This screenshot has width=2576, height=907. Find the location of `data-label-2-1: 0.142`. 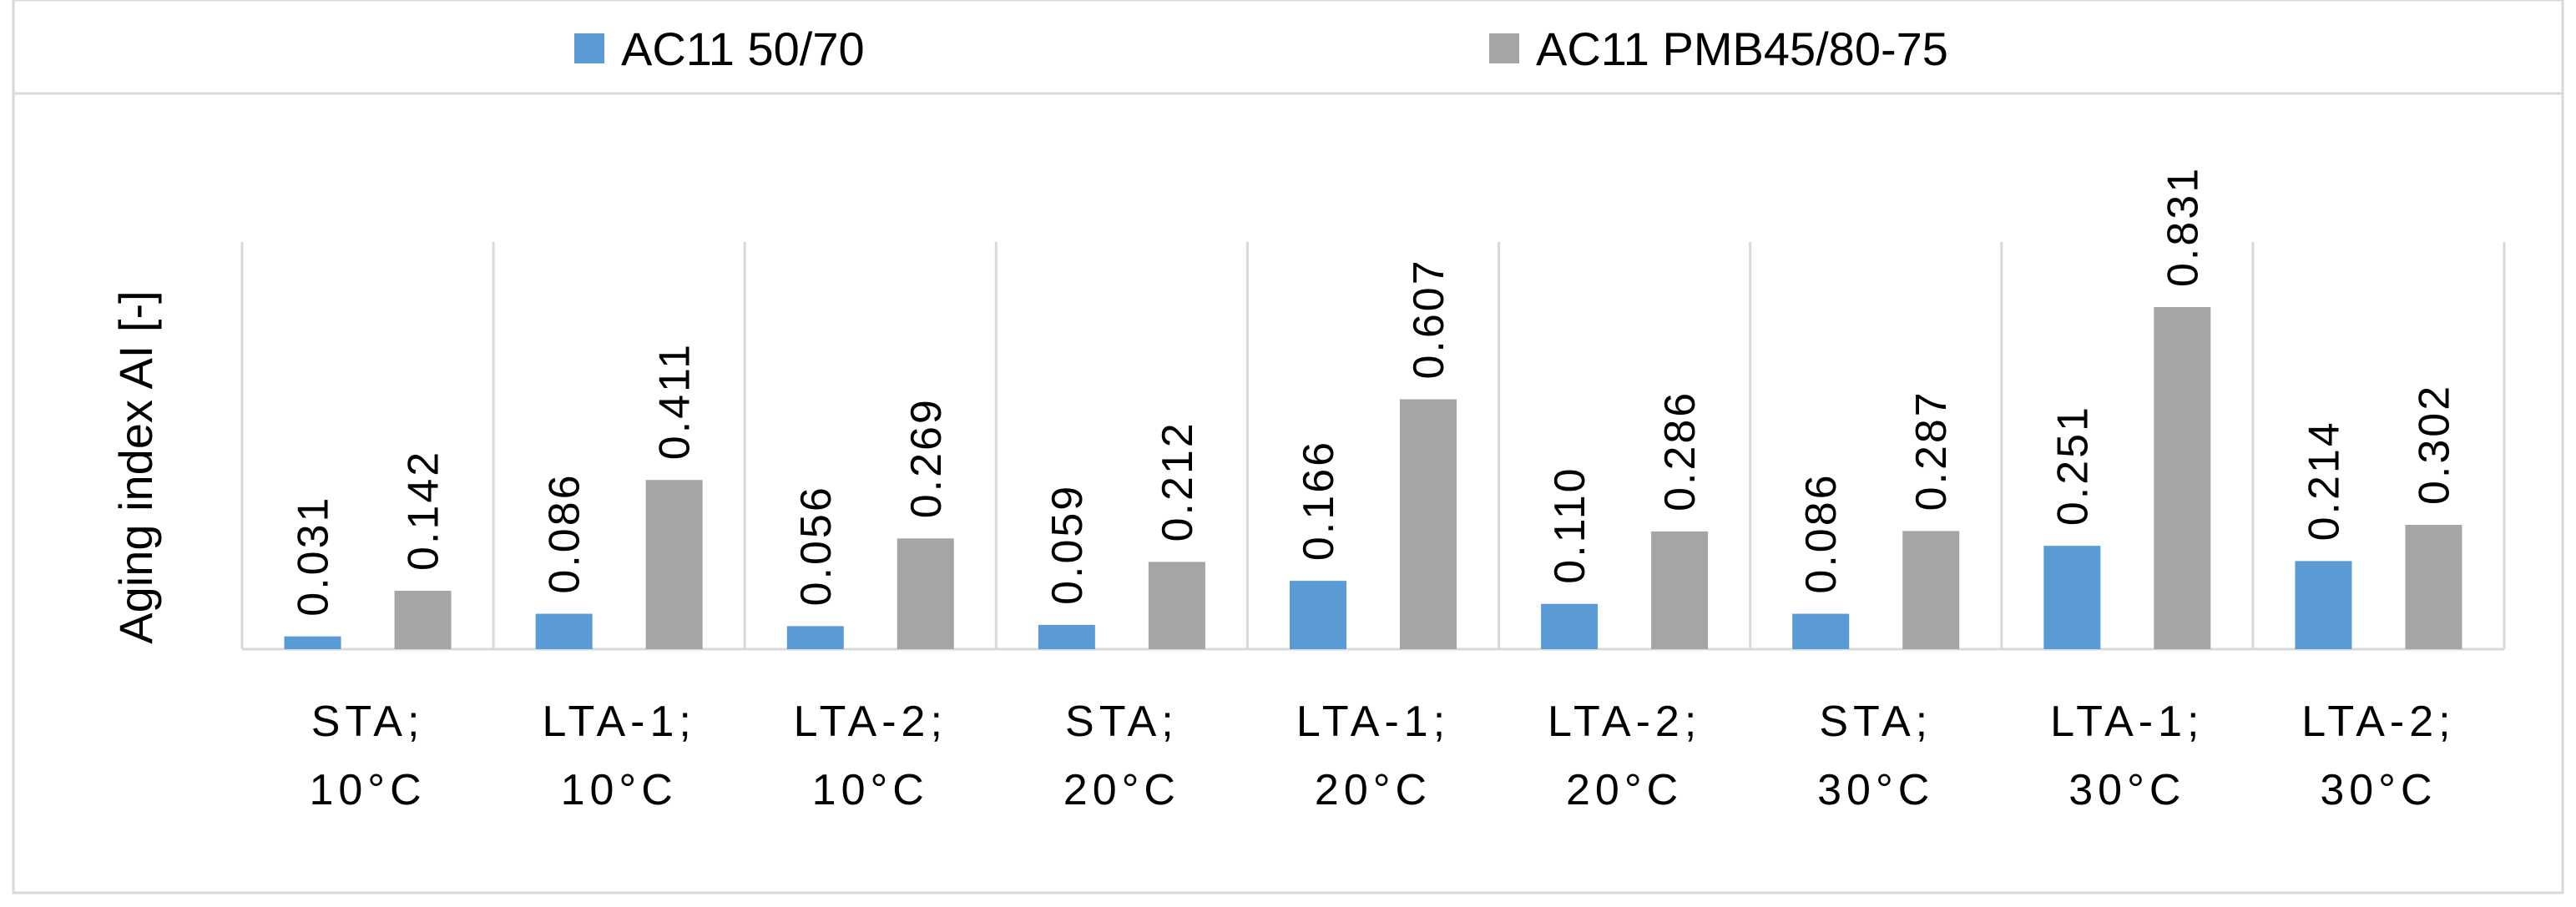

data-label-2-1: 0.142 is located at coordinates (424, 510).